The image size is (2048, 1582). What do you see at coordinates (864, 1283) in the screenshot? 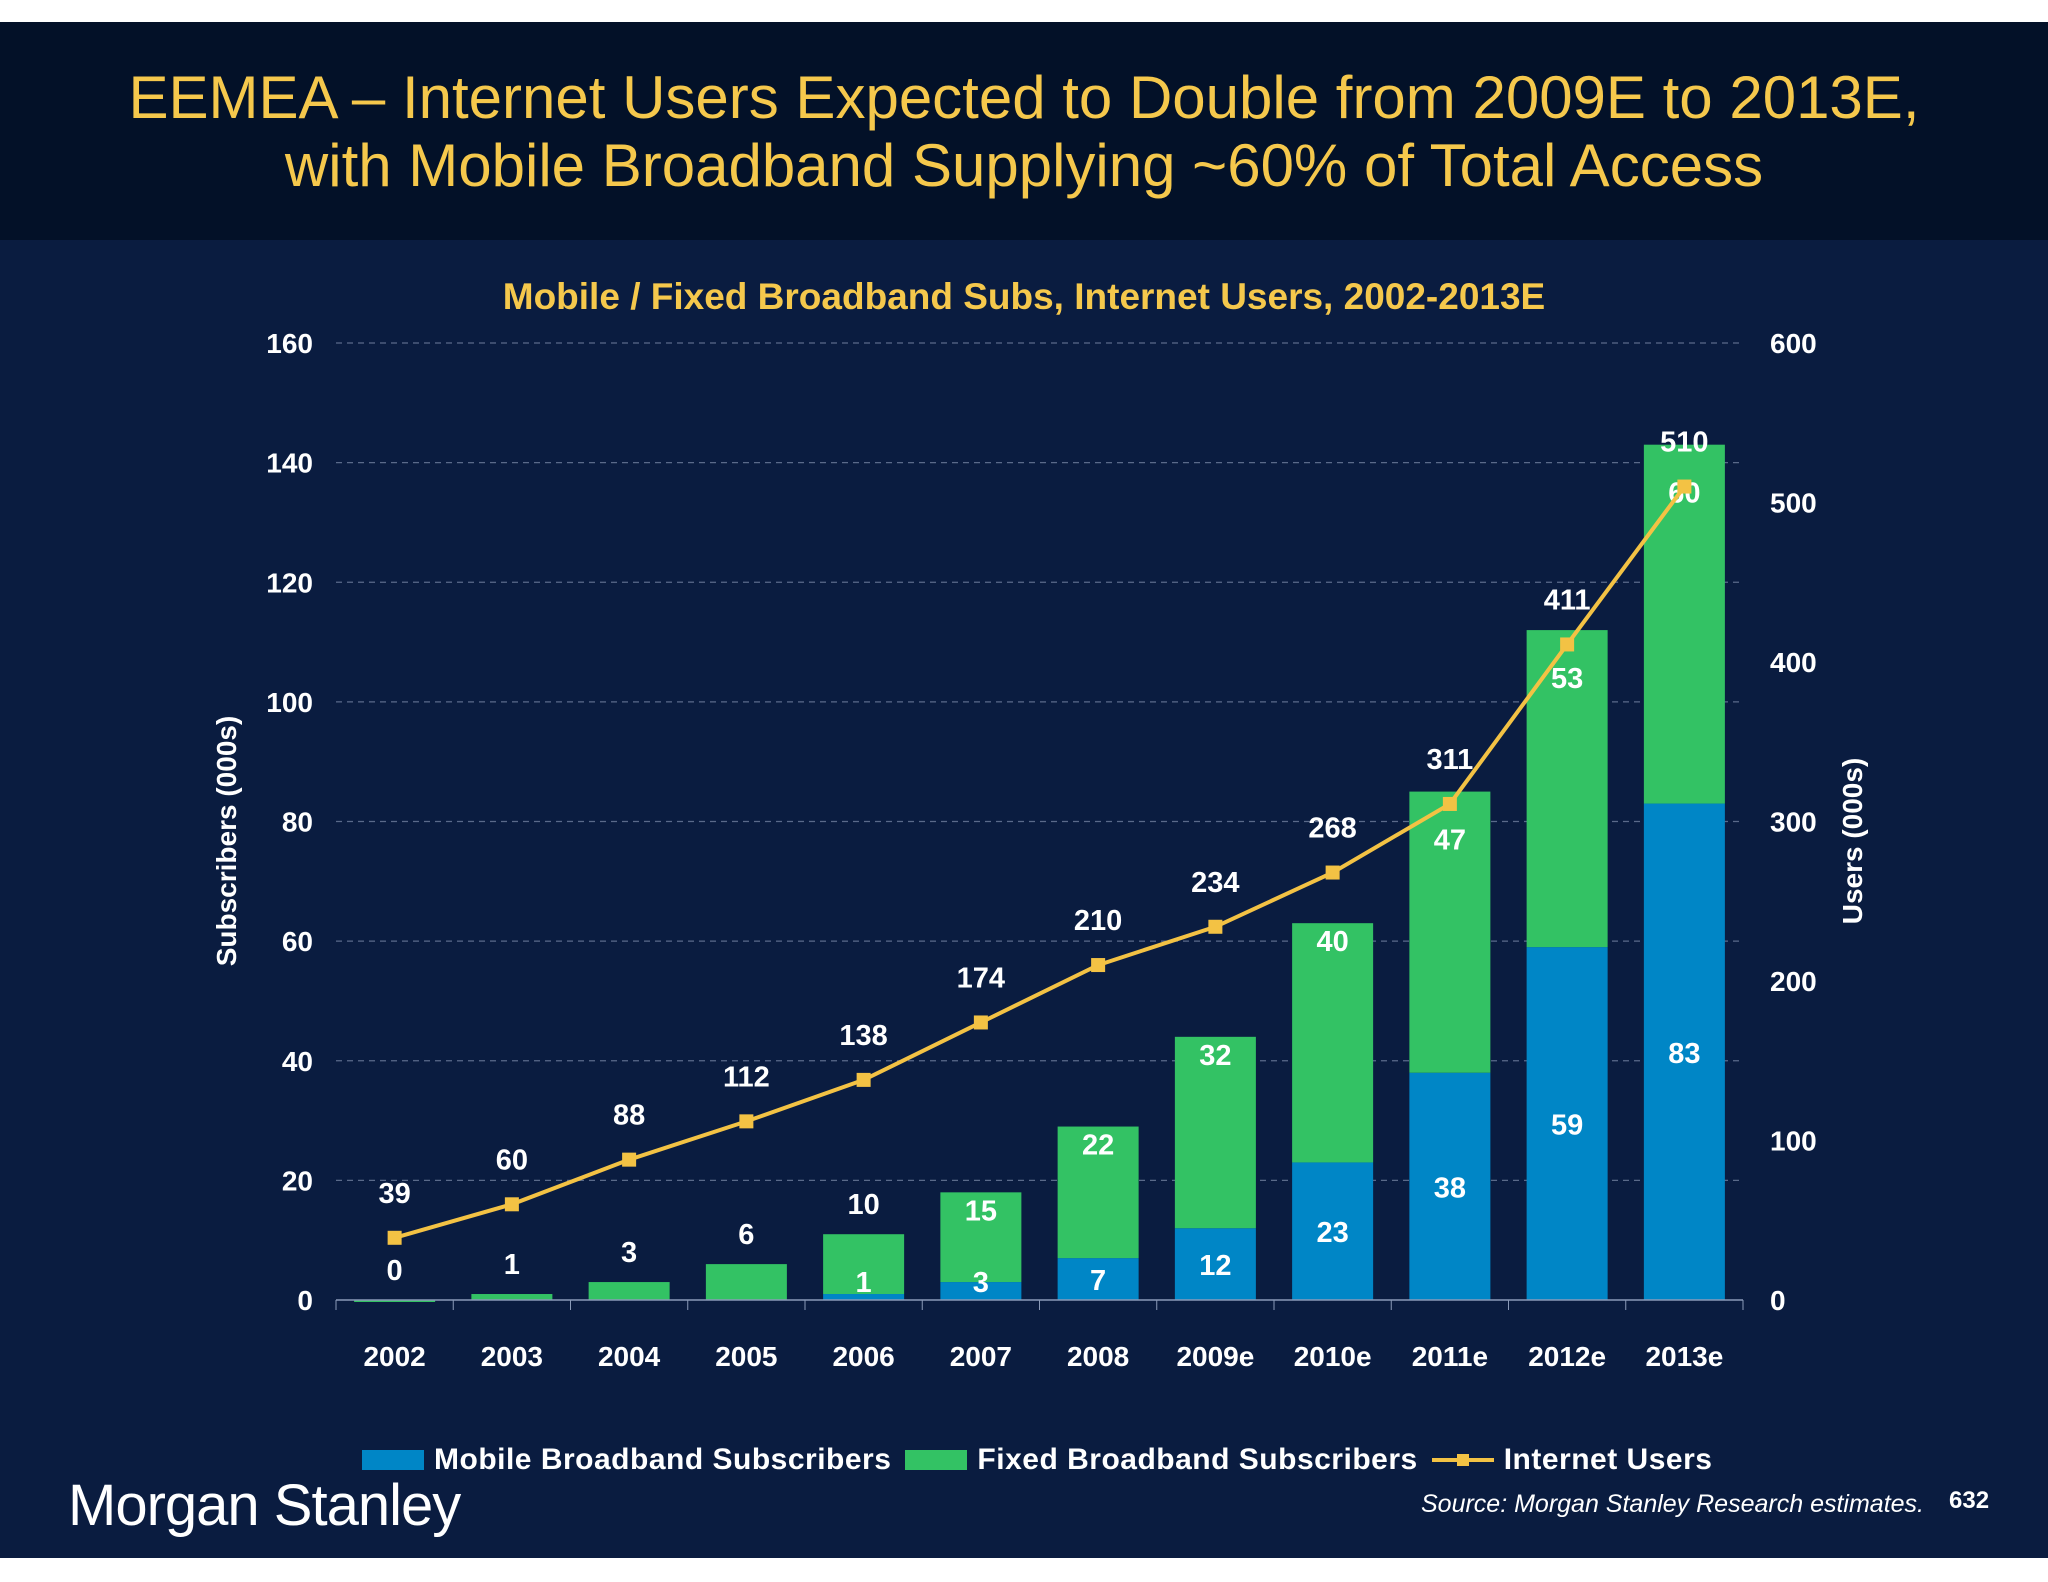
I see `data-label-mobile: 1` at bounding box center [864, 1283].